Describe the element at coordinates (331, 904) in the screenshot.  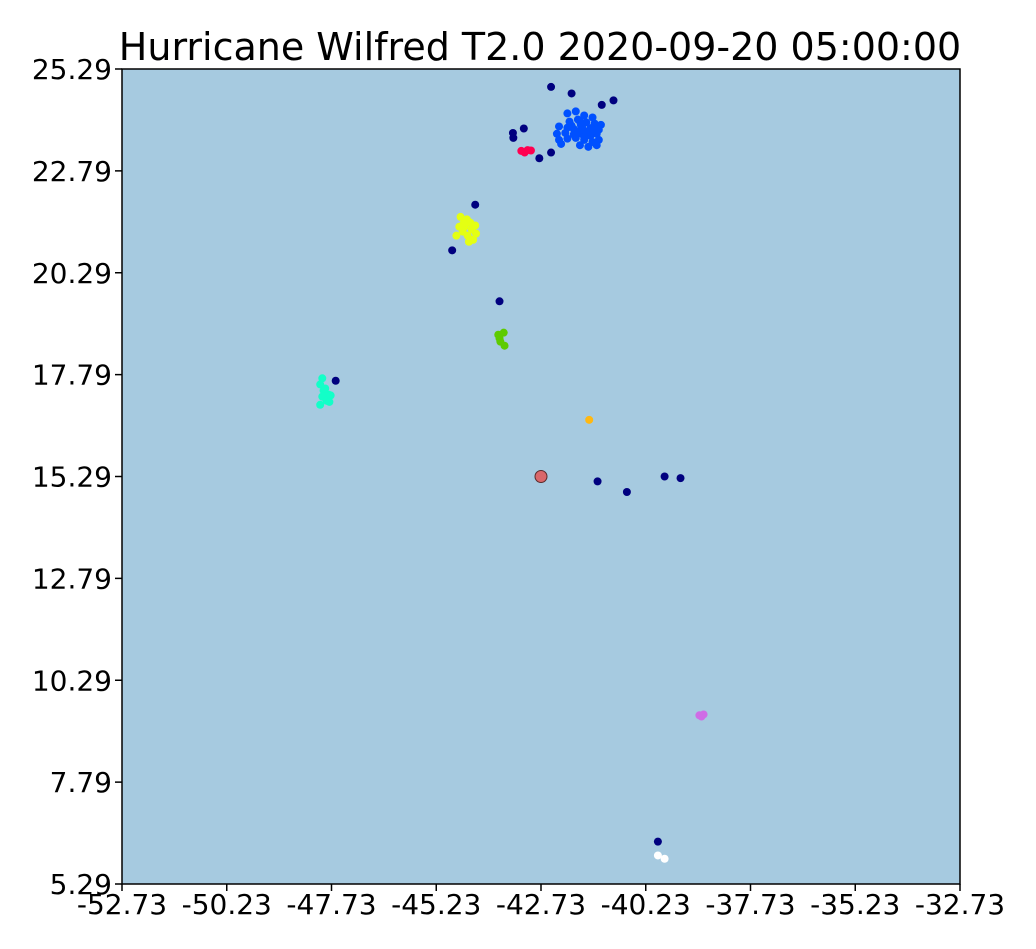
I see `x-tick-label: -47.73` at that location.